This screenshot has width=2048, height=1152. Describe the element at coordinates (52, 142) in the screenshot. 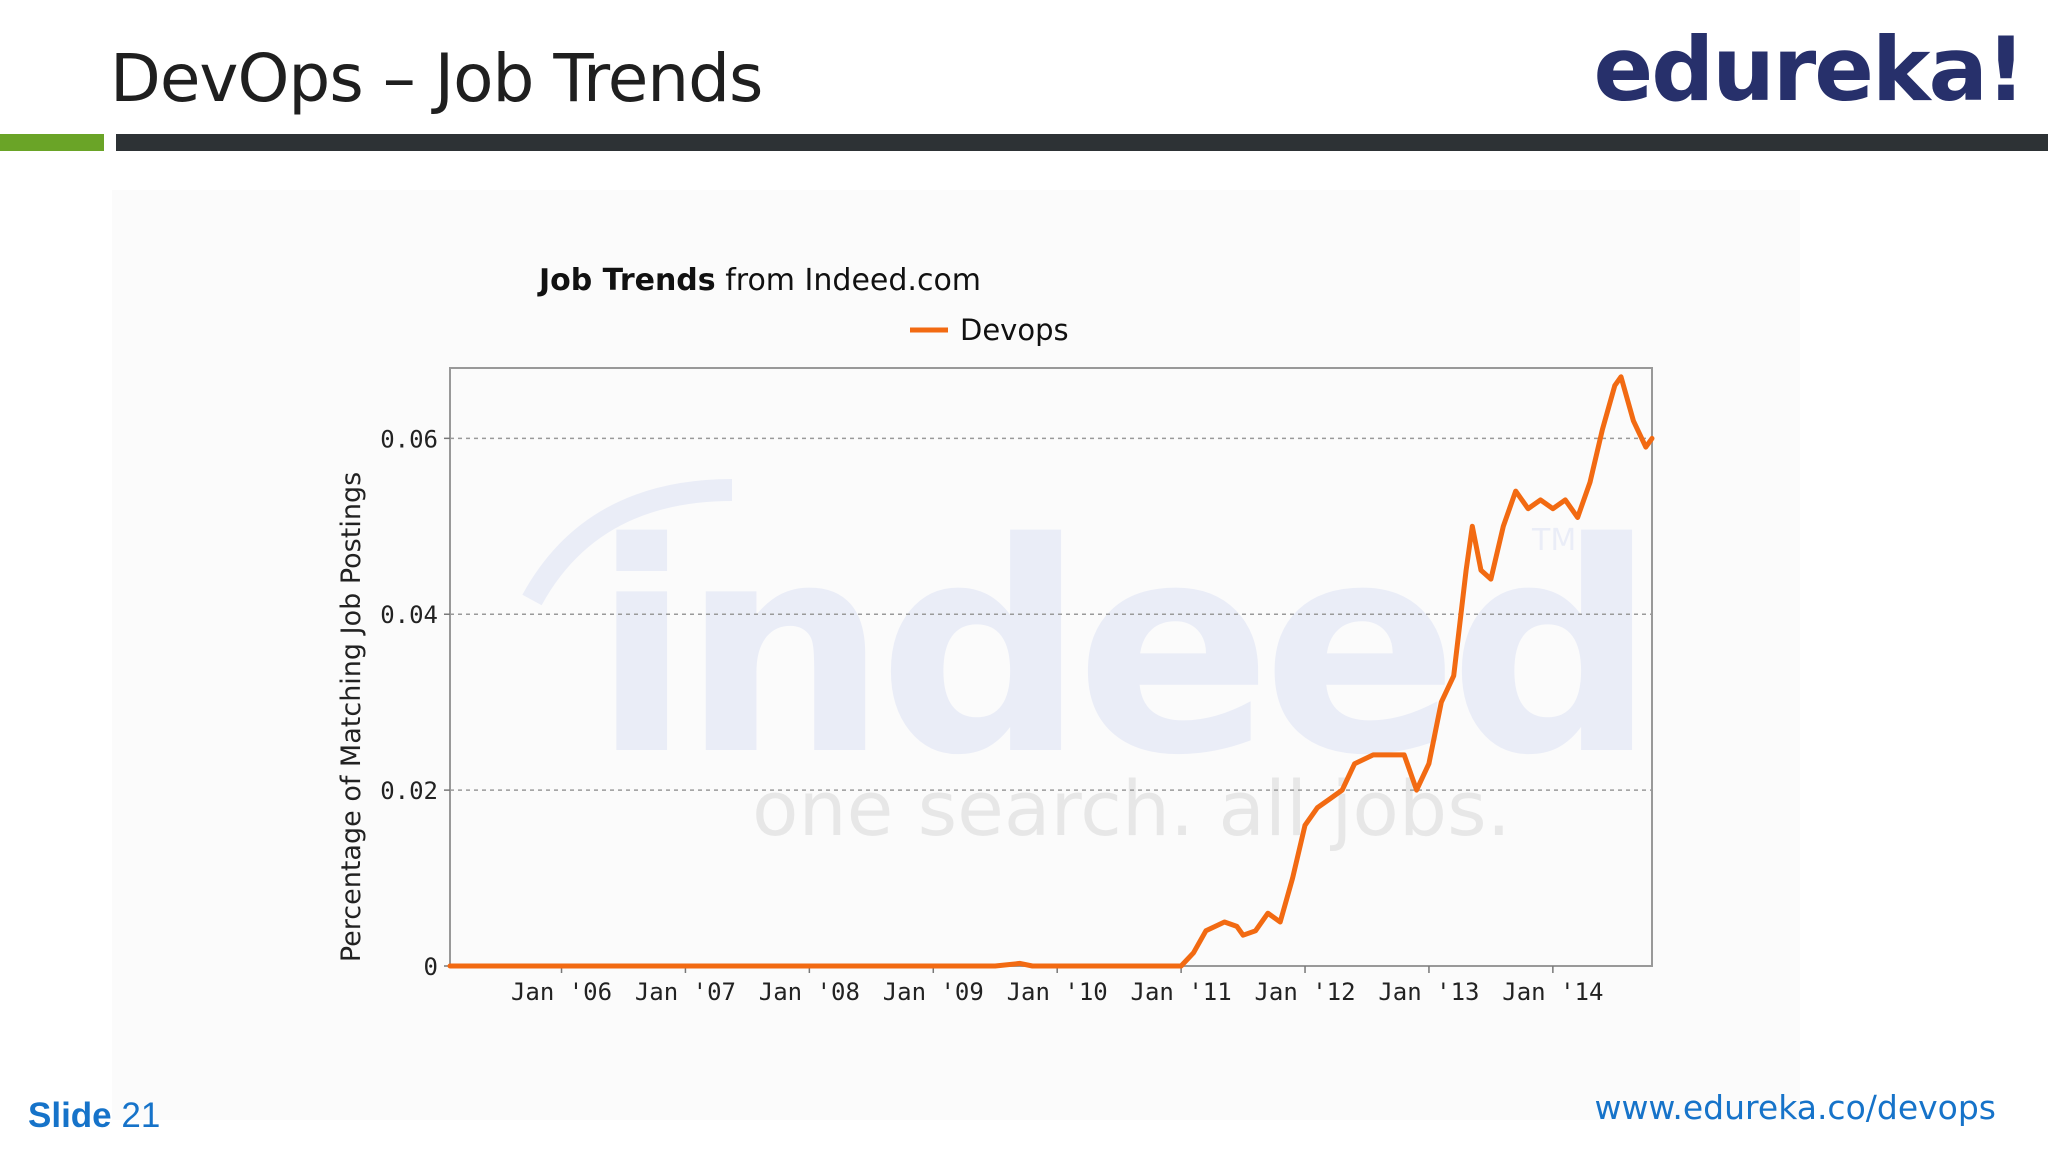

I see `header-accent-bar` at that location.